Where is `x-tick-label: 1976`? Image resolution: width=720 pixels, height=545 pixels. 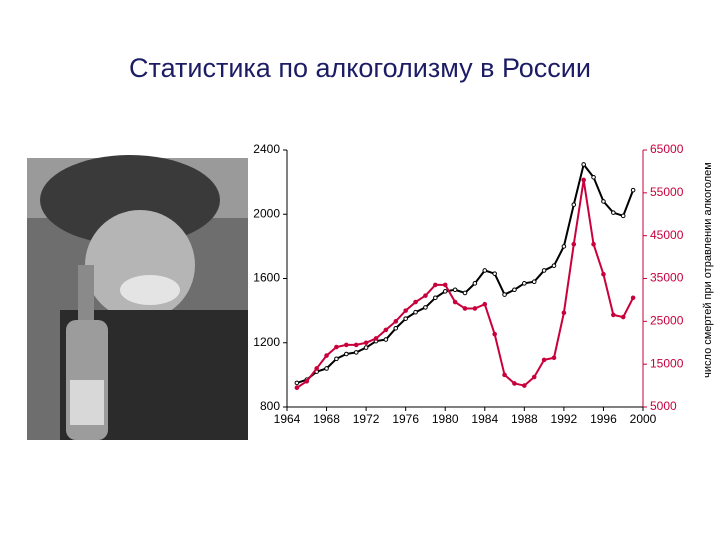
x-tick-label: 1976 is located at coordinates (405, 419).